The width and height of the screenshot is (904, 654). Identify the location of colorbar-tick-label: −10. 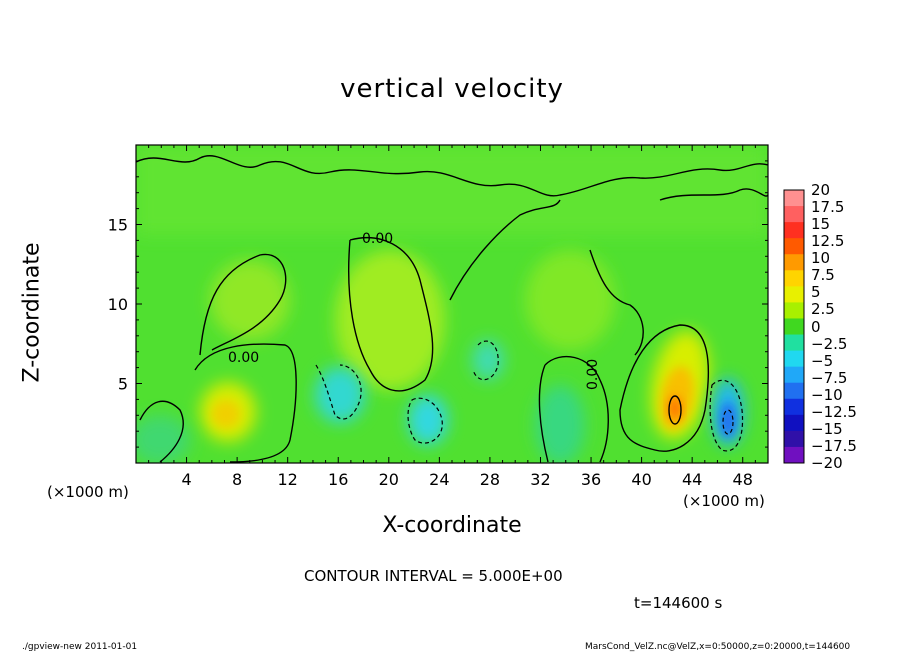
(827, 394).